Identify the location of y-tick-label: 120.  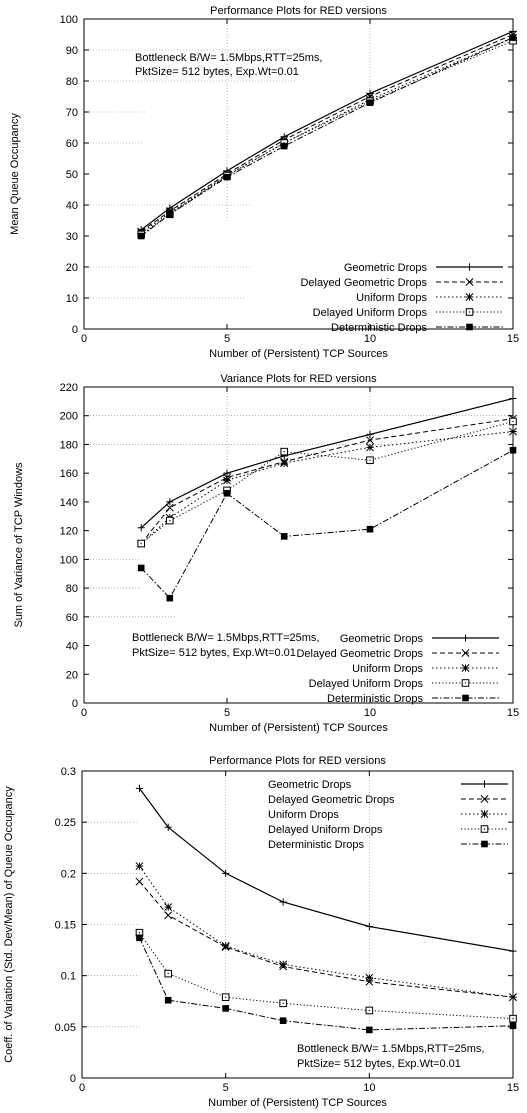
(69, 532).